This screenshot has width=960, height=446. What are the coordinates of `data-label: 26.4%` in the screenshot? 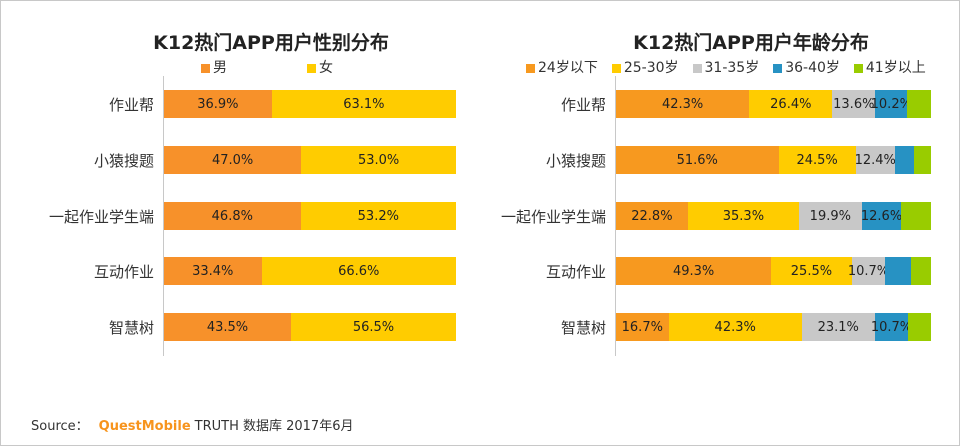 It's located at (791, 104).